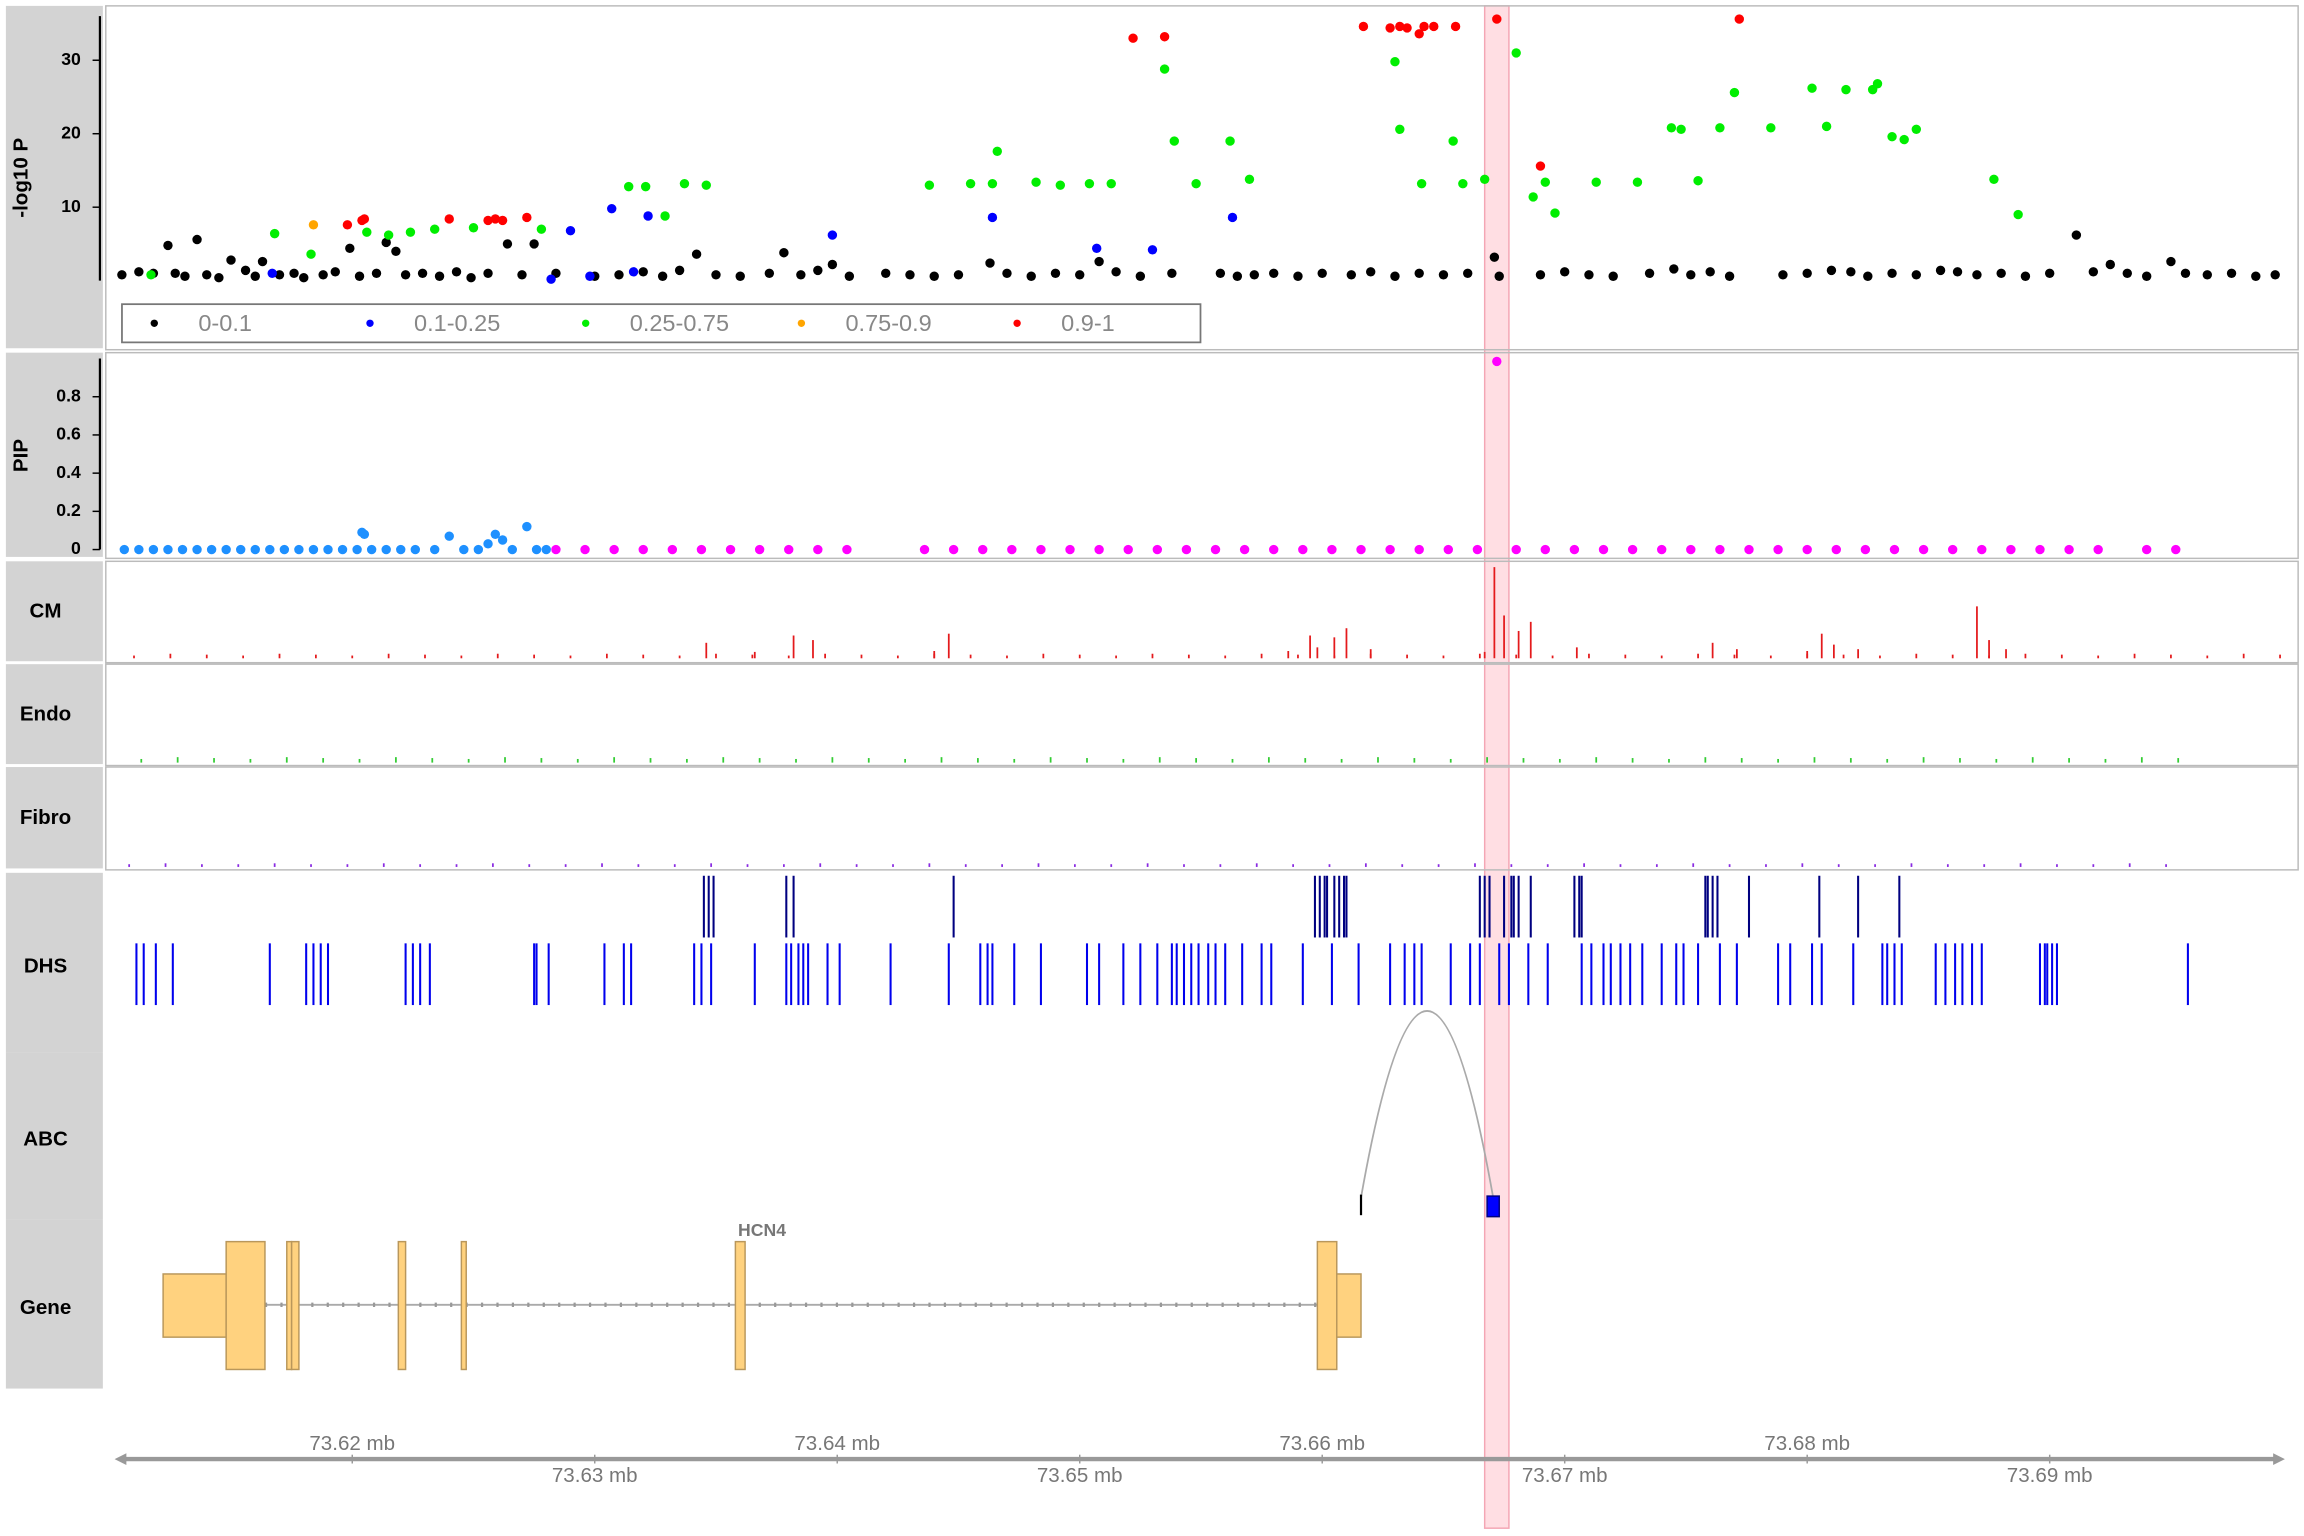 The height and width of the screenshot is (1536, 2304). I want to click on track-label: Fibro, so click(45, 817).